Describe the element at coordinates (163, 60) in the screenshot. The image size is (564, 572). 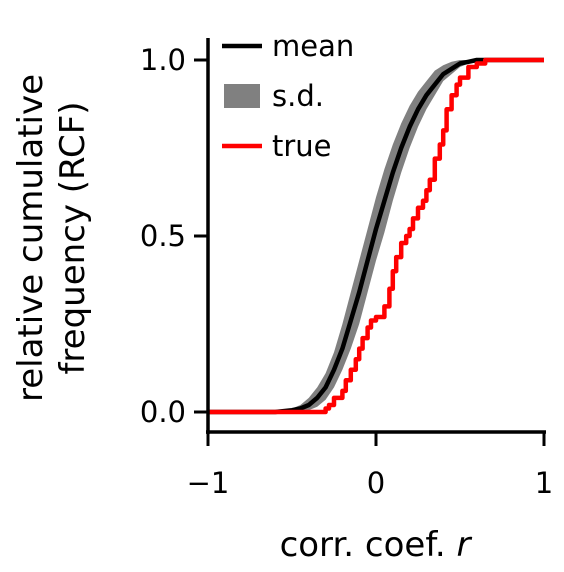
I see `y-tick-label: 1.0` at that location.